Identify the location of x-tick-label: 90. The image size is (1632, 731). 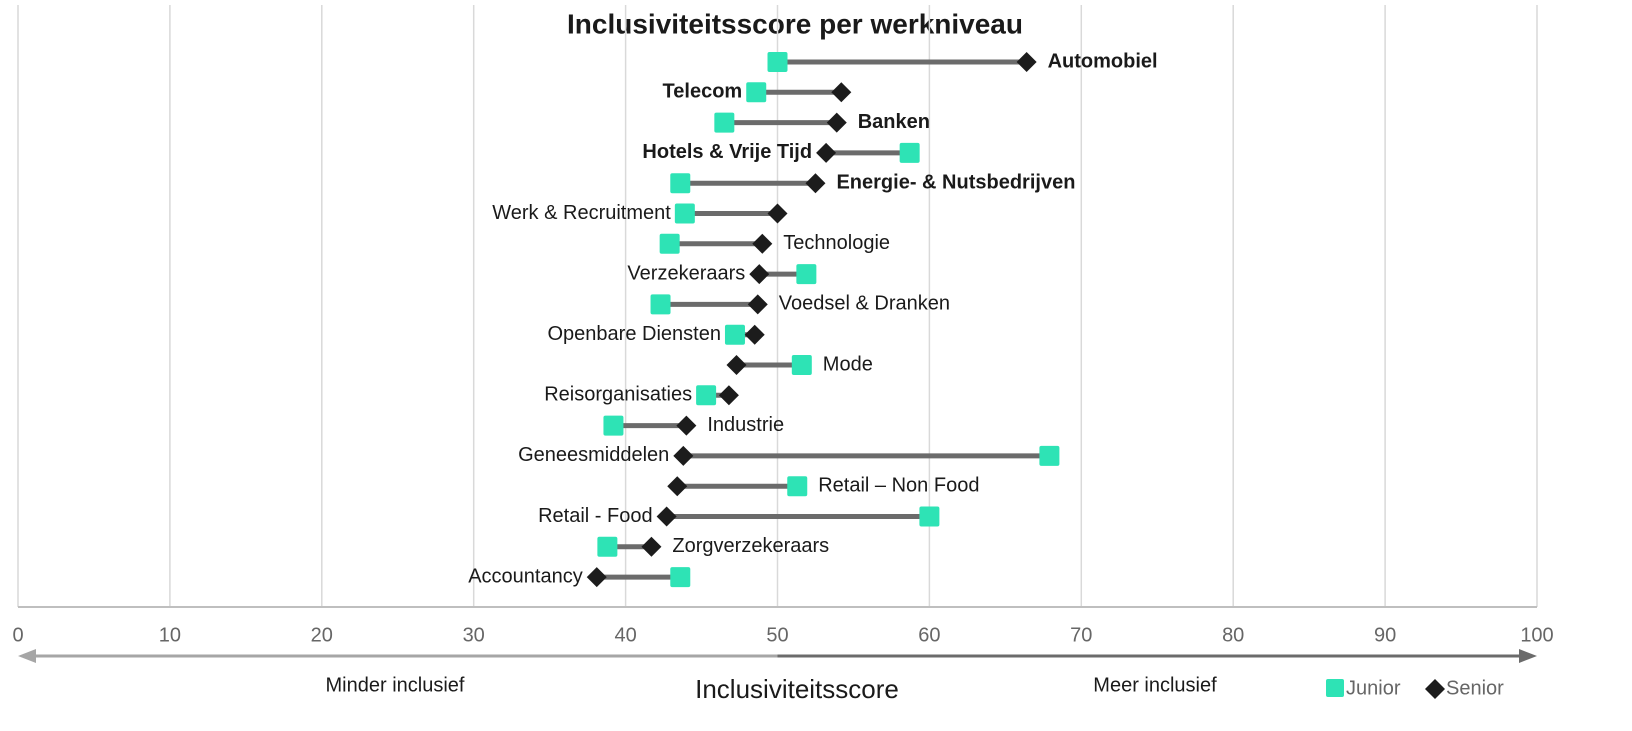
(1385, 635).